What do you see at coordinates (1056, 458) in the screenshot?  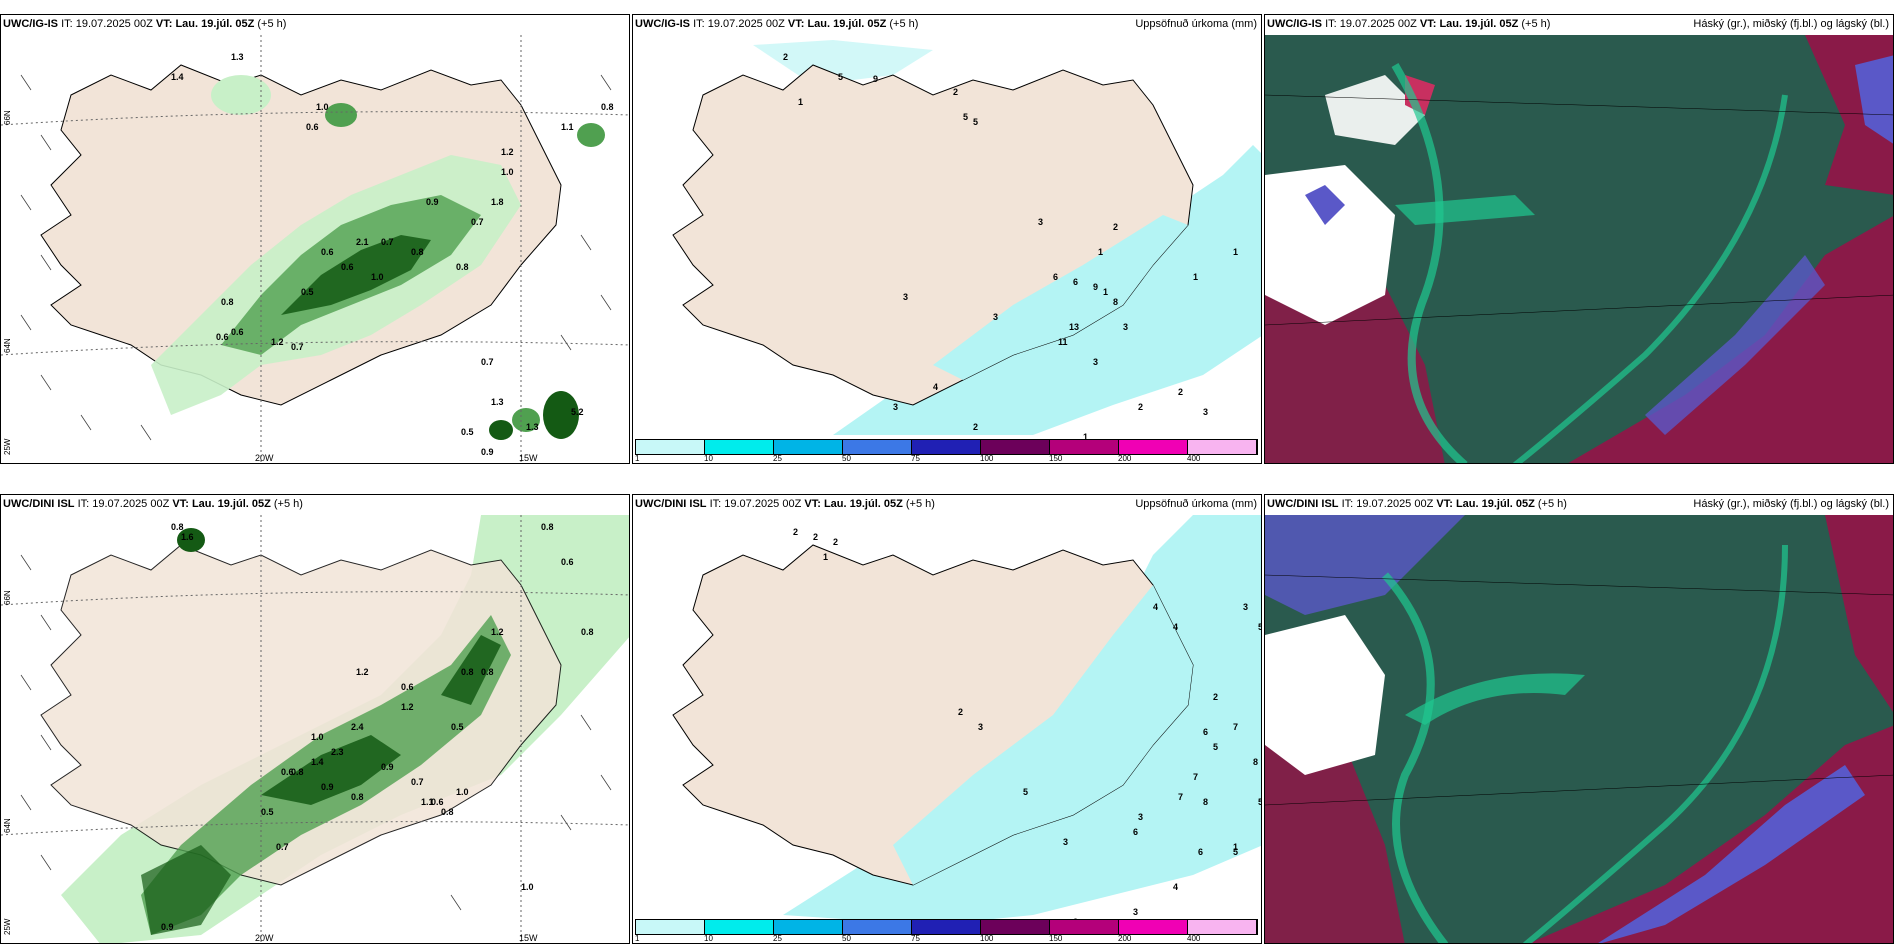 I see `colorbar-tick-label: 150` at bounding box center [1056, 458].